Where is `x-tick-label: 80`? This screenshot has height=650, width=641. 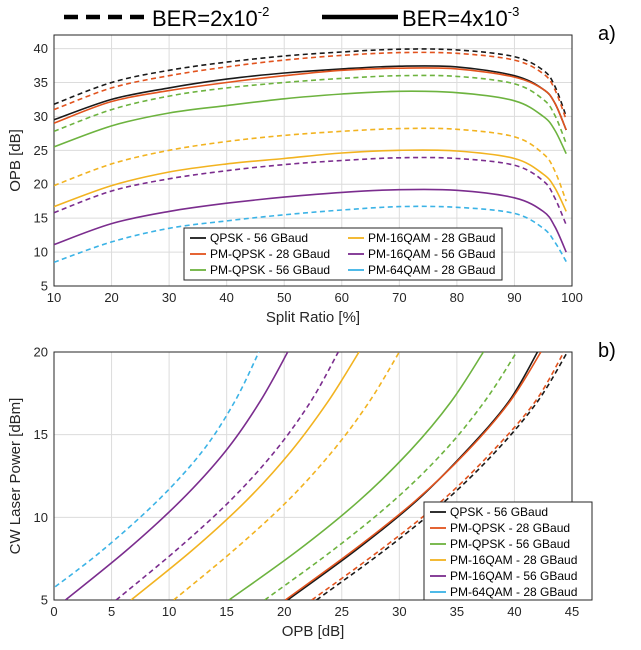 x-tick-label: 80 is located at coordinates (457, 297).